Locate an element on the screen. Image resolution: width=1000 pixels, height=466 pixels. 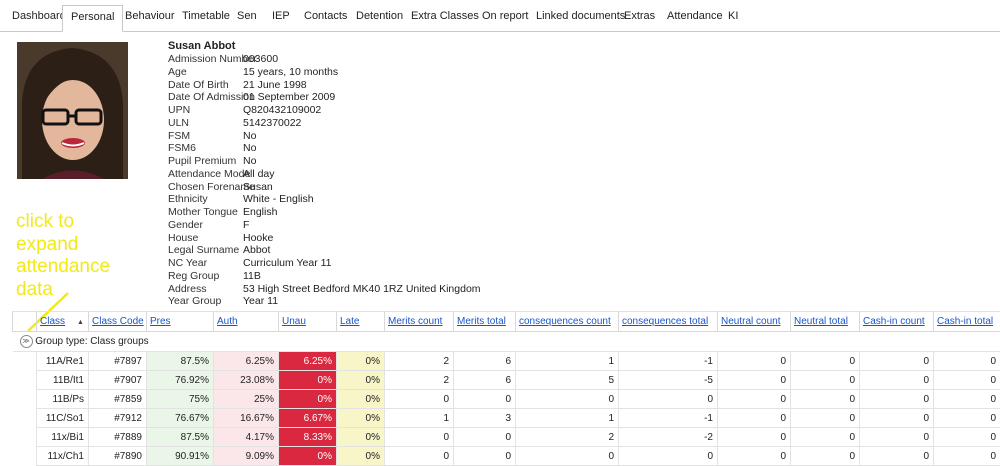
col-header-cash-in-count: Cash-in count is located at coordinates (897, 322).